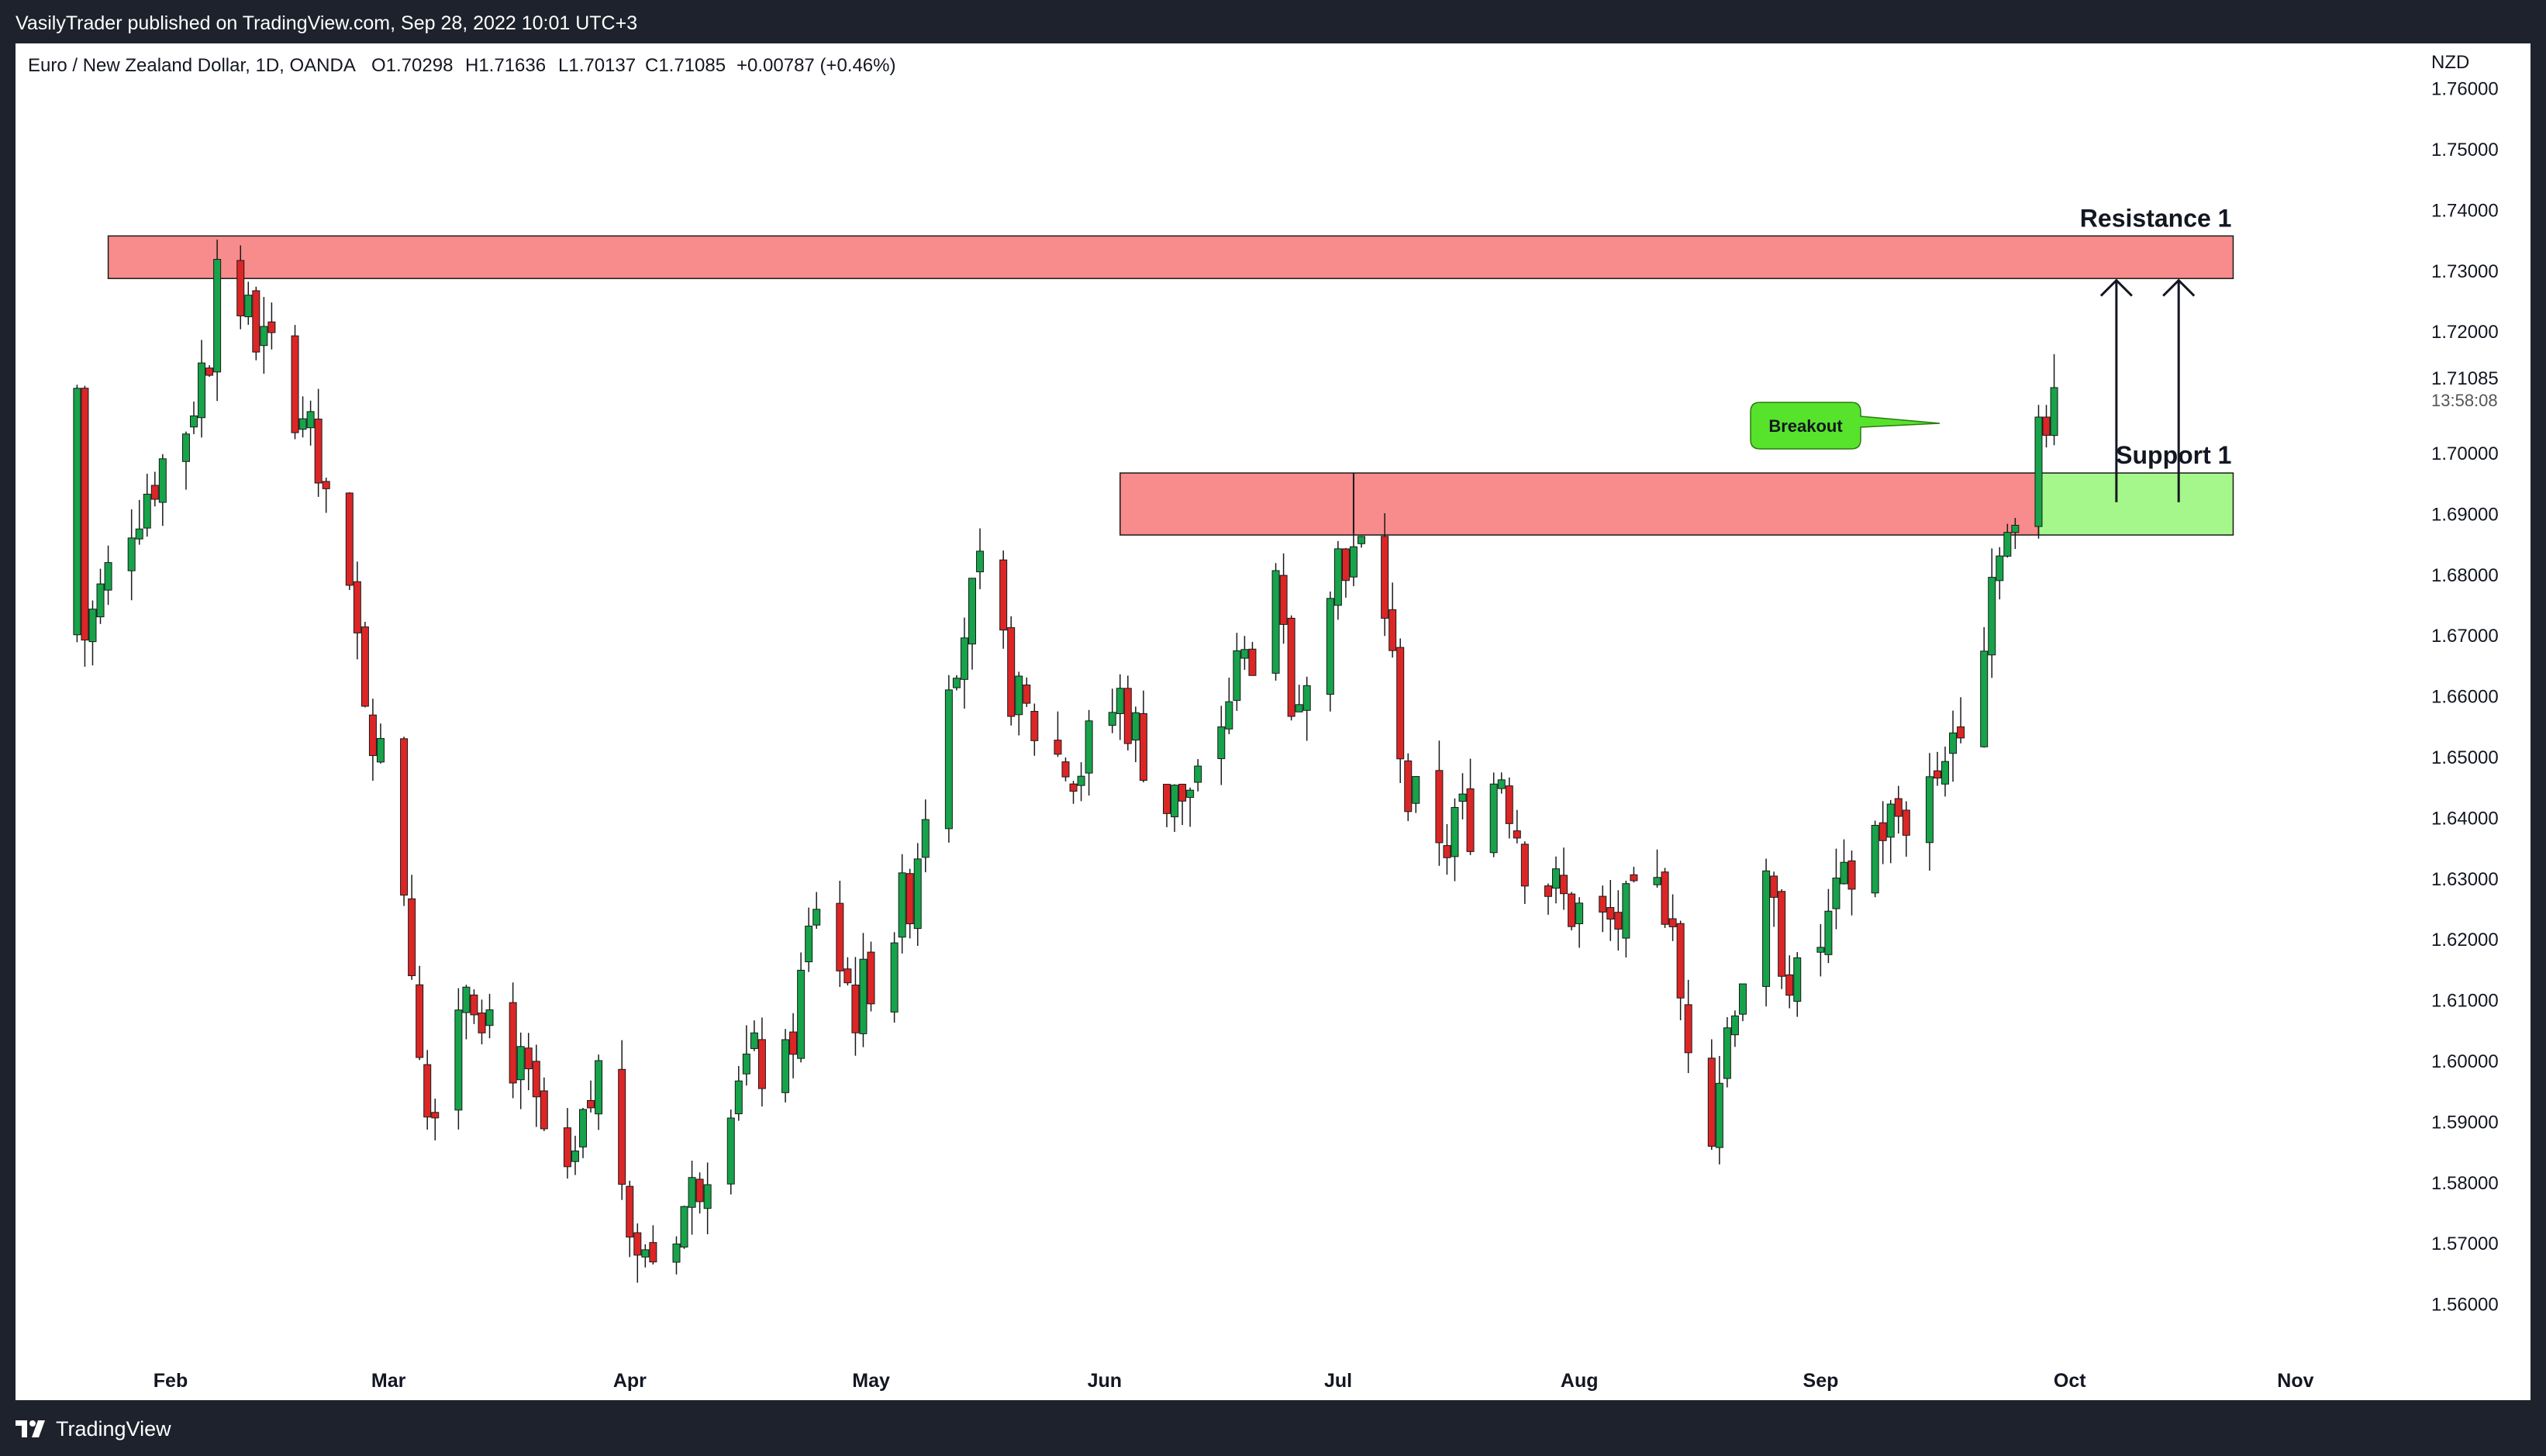  Describe the element at coordinates (1170, 257) in the screenshot. I see `resistance-zone` at that location.